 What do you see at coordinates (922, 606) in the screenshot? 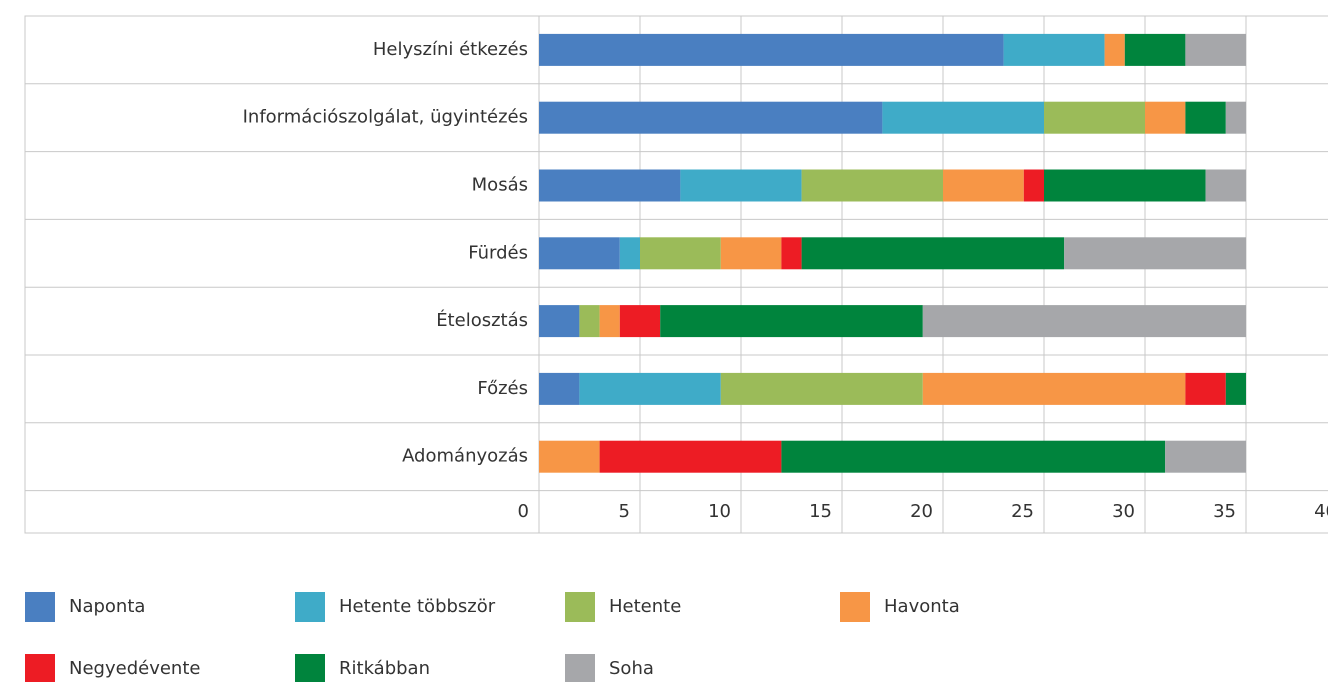
I see `legend-label: Havonta` at bounding box center [922, 606].